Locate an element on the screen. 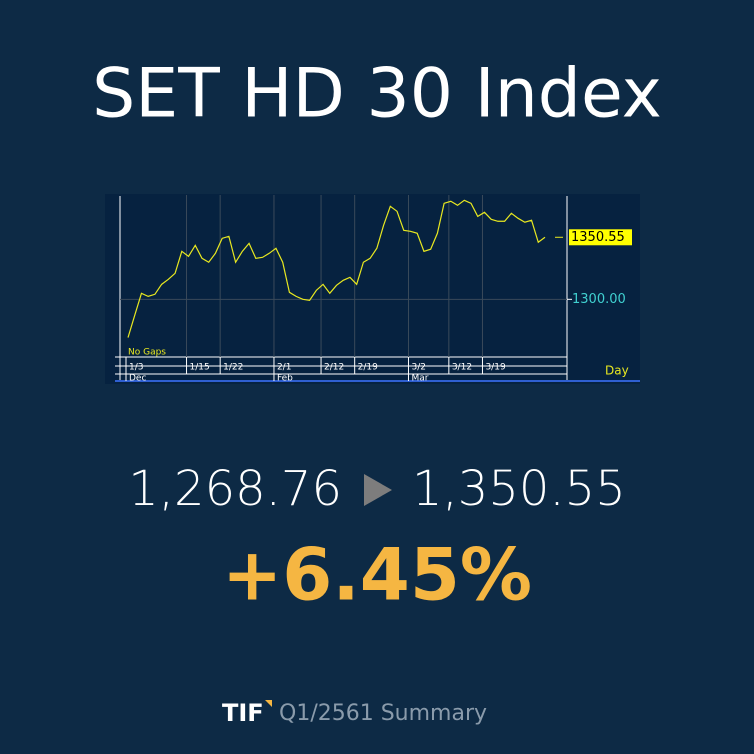 This screenshot has width=754, height=754. x-tick-label: 2/19 is located at coordinates (368, 368).